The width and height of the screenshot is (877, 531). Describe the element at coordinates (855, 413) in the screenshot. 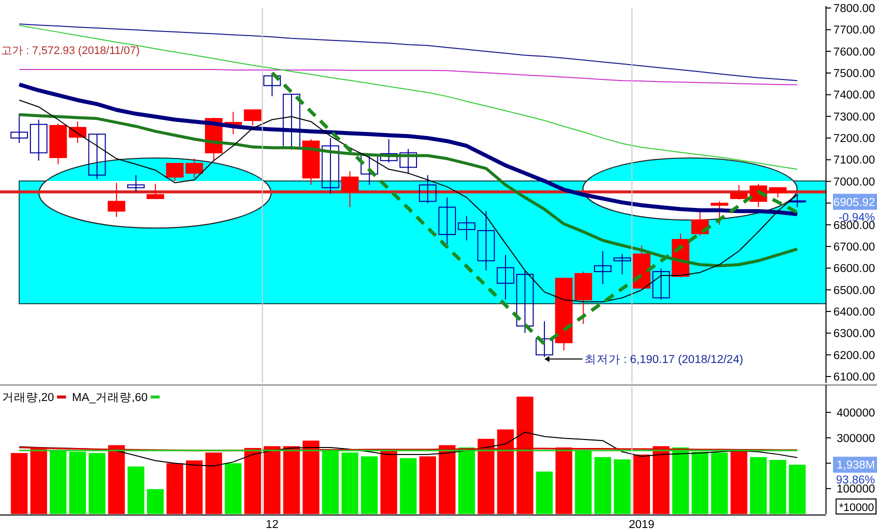

I see `y-tick-label: 400000` at that location.